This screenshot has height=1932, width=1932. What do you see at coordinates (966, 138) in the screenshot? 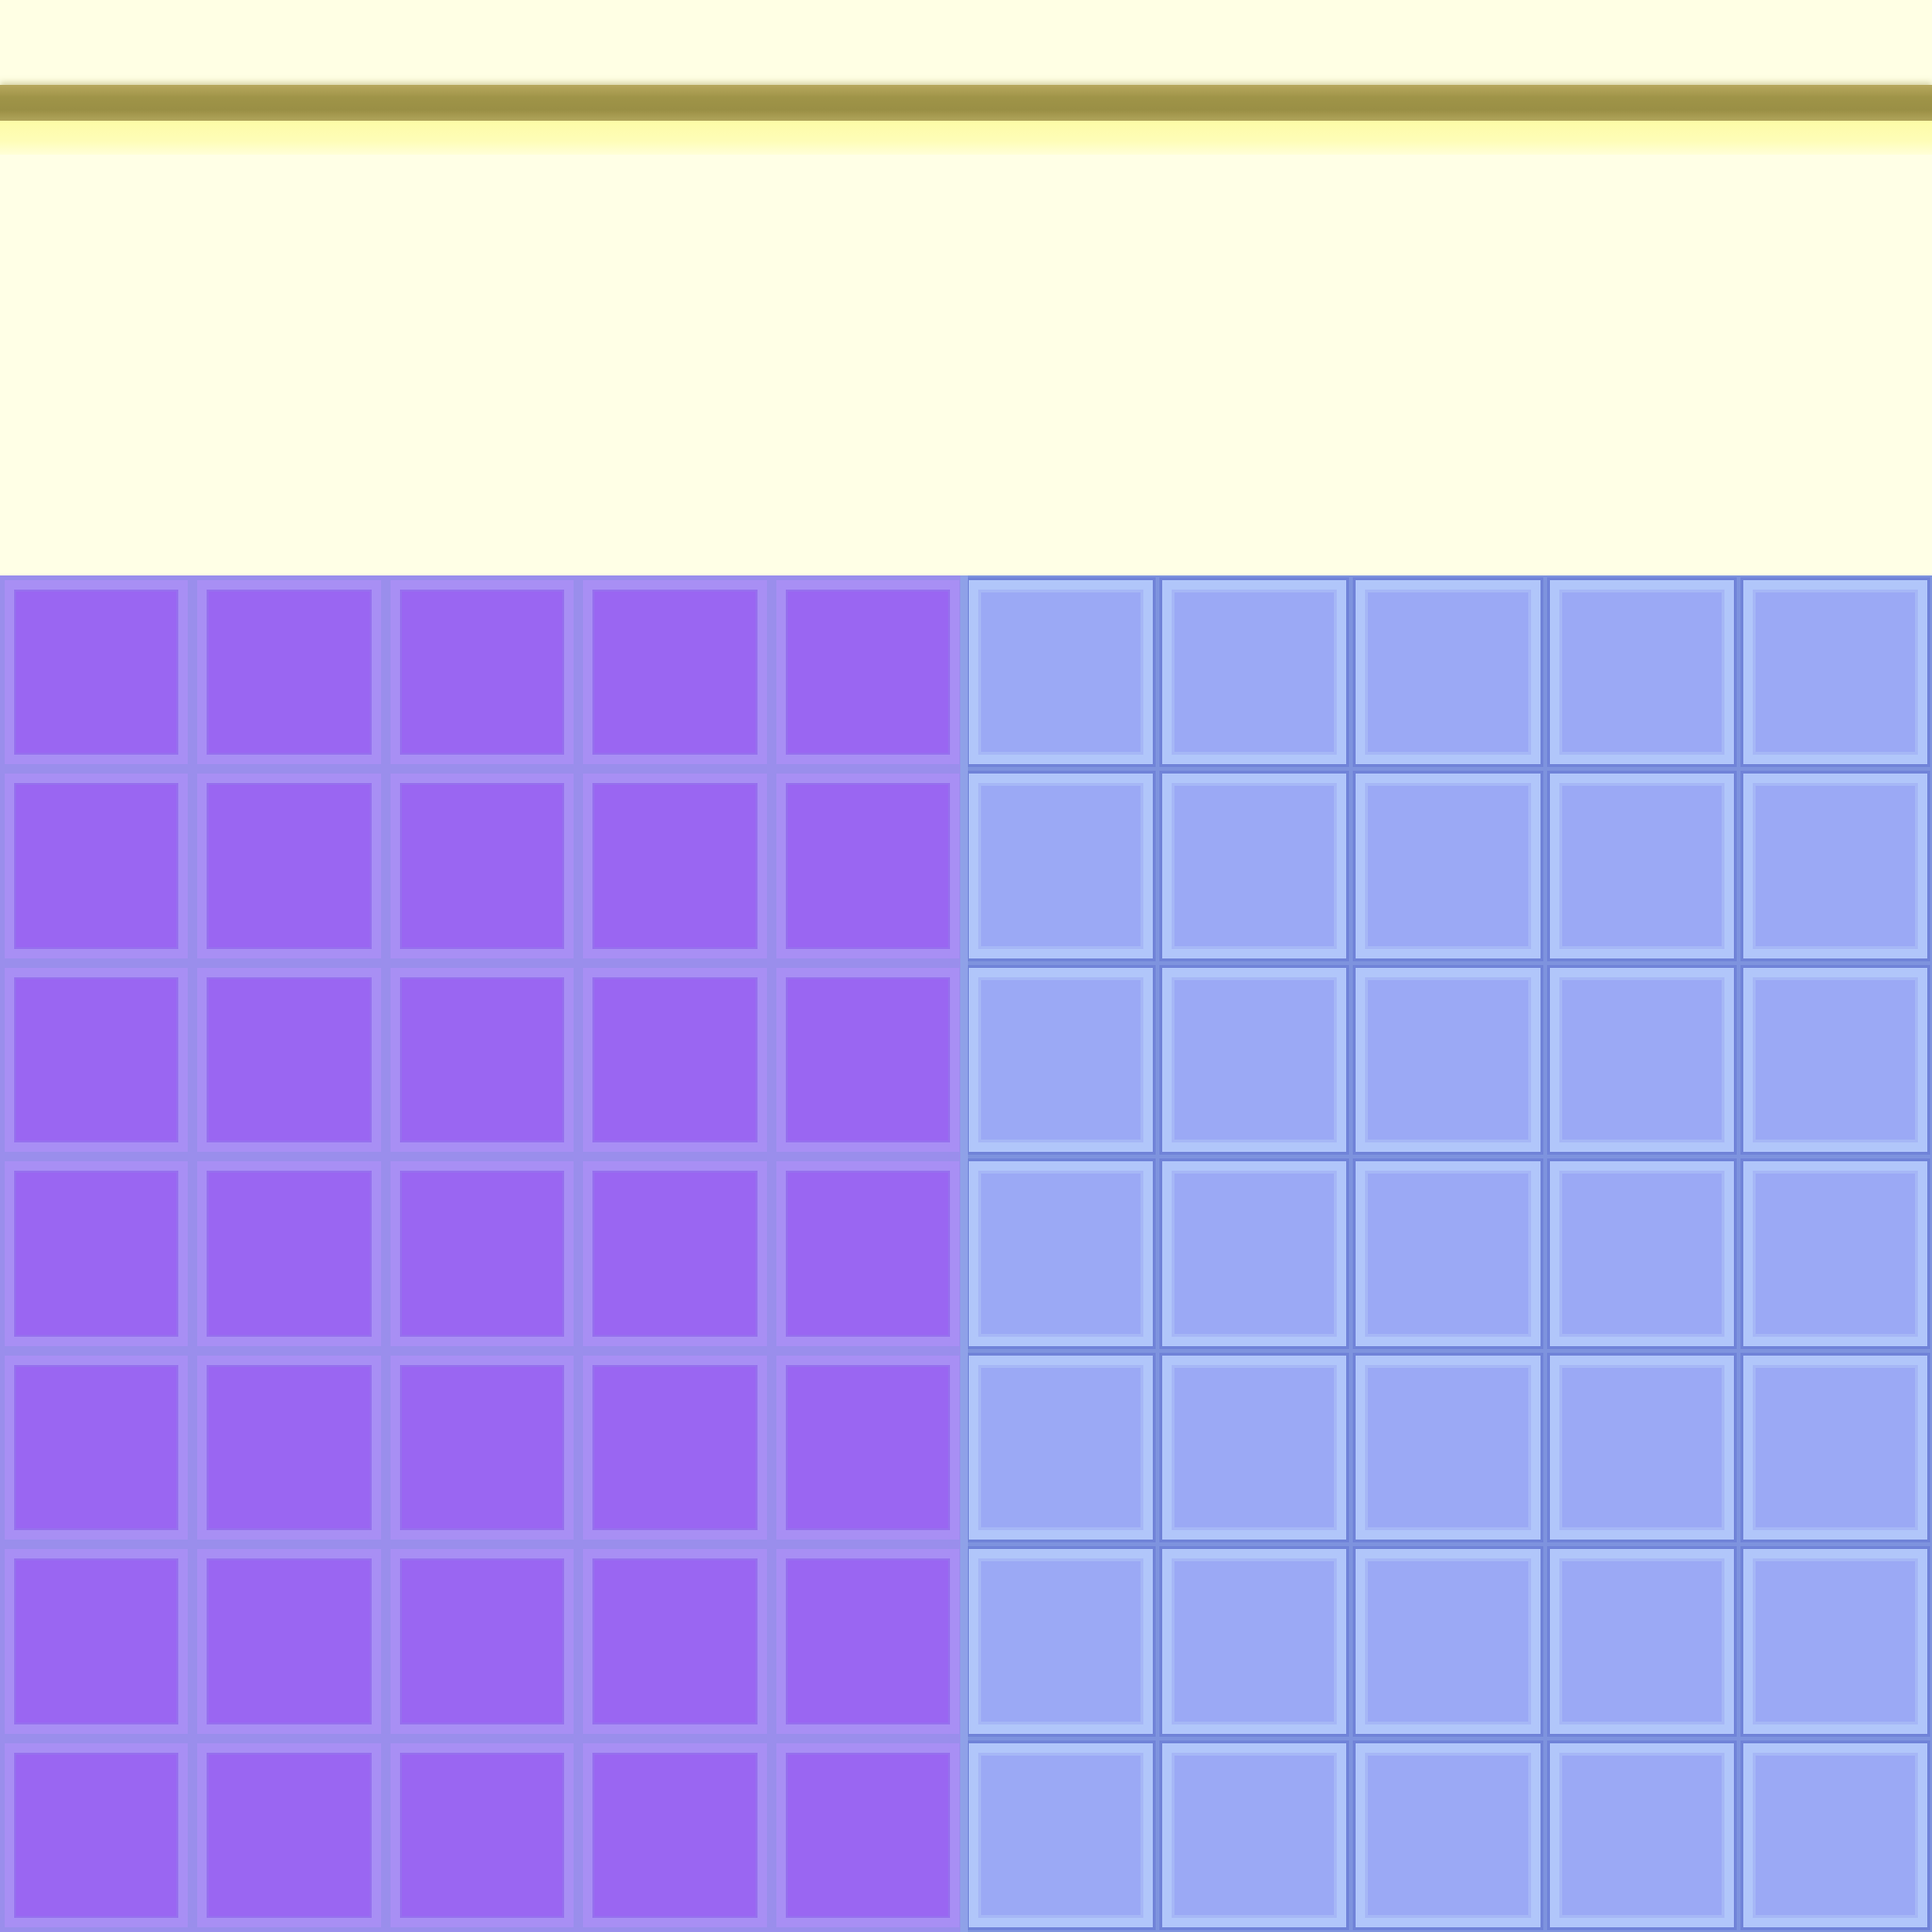
I see `shelf-highlight` at bounding box center [966, 138].